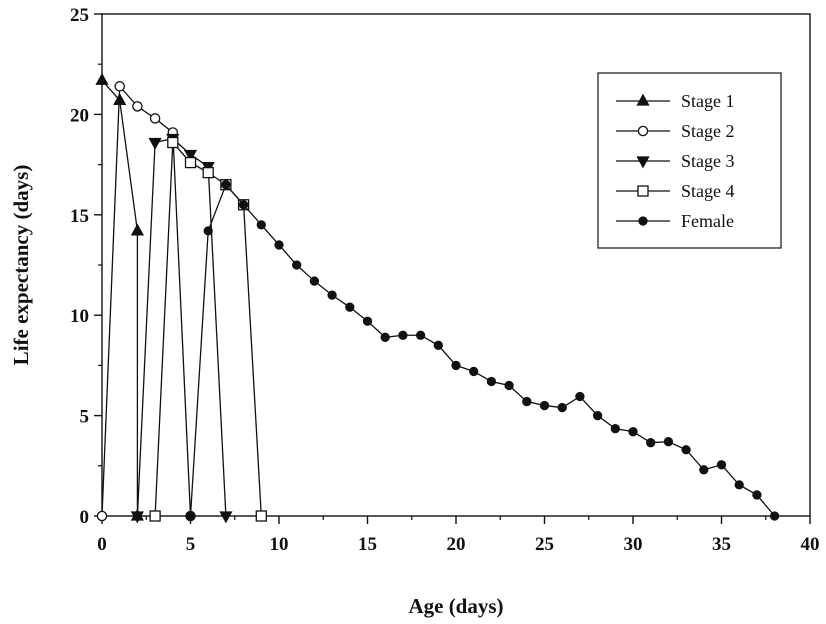 Image resolution: width=826 pixels, height=624 pixels. I want to click on legend-box, so click(689, 160).